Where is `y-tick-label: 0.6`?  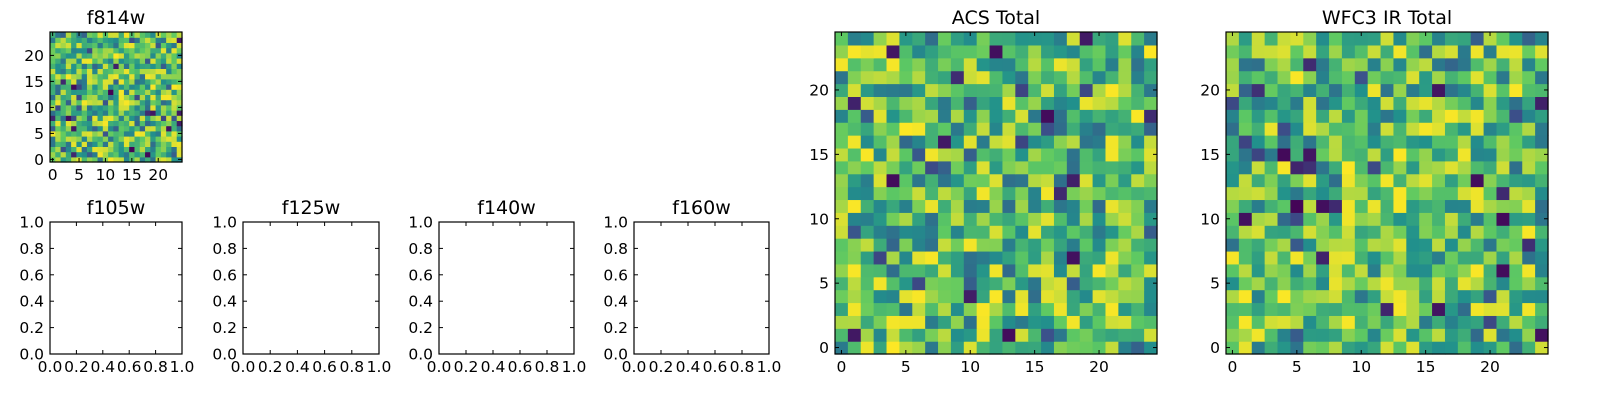
y-tick-label: 0.6 is located at coordinates (420, 275).